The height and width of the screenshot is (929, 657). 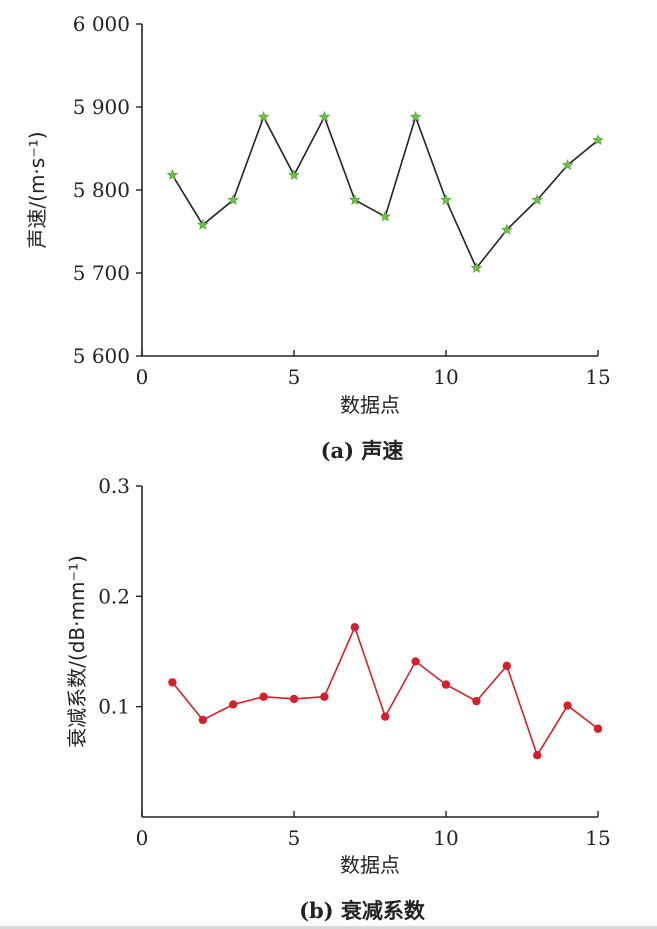 I want to click on y-tick-label: 0.1, so click(x=114, y=707).